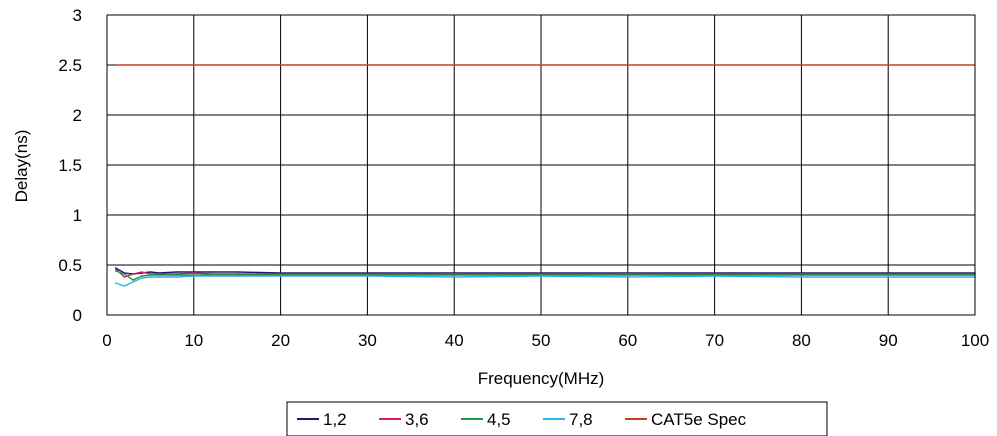  What do you see at coordinates (627, 340) in the screenshot?
I see `x-tick-label: 60` at bounding box center [627, 340].